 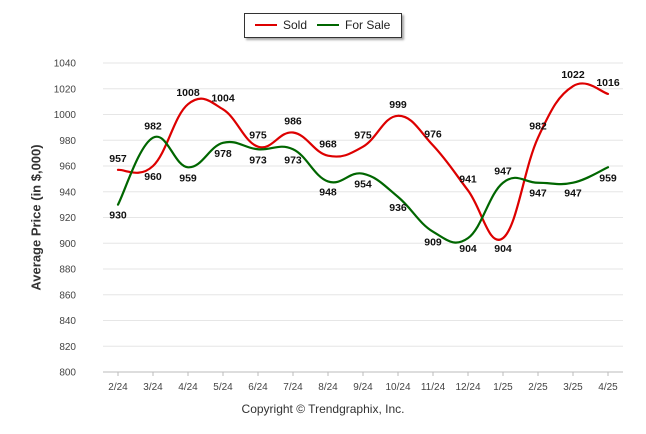 What do you see at coordinates (153, 387) in the screenshot?
I see `x-tick-label: 3/24` at bounding box center [153, 387].